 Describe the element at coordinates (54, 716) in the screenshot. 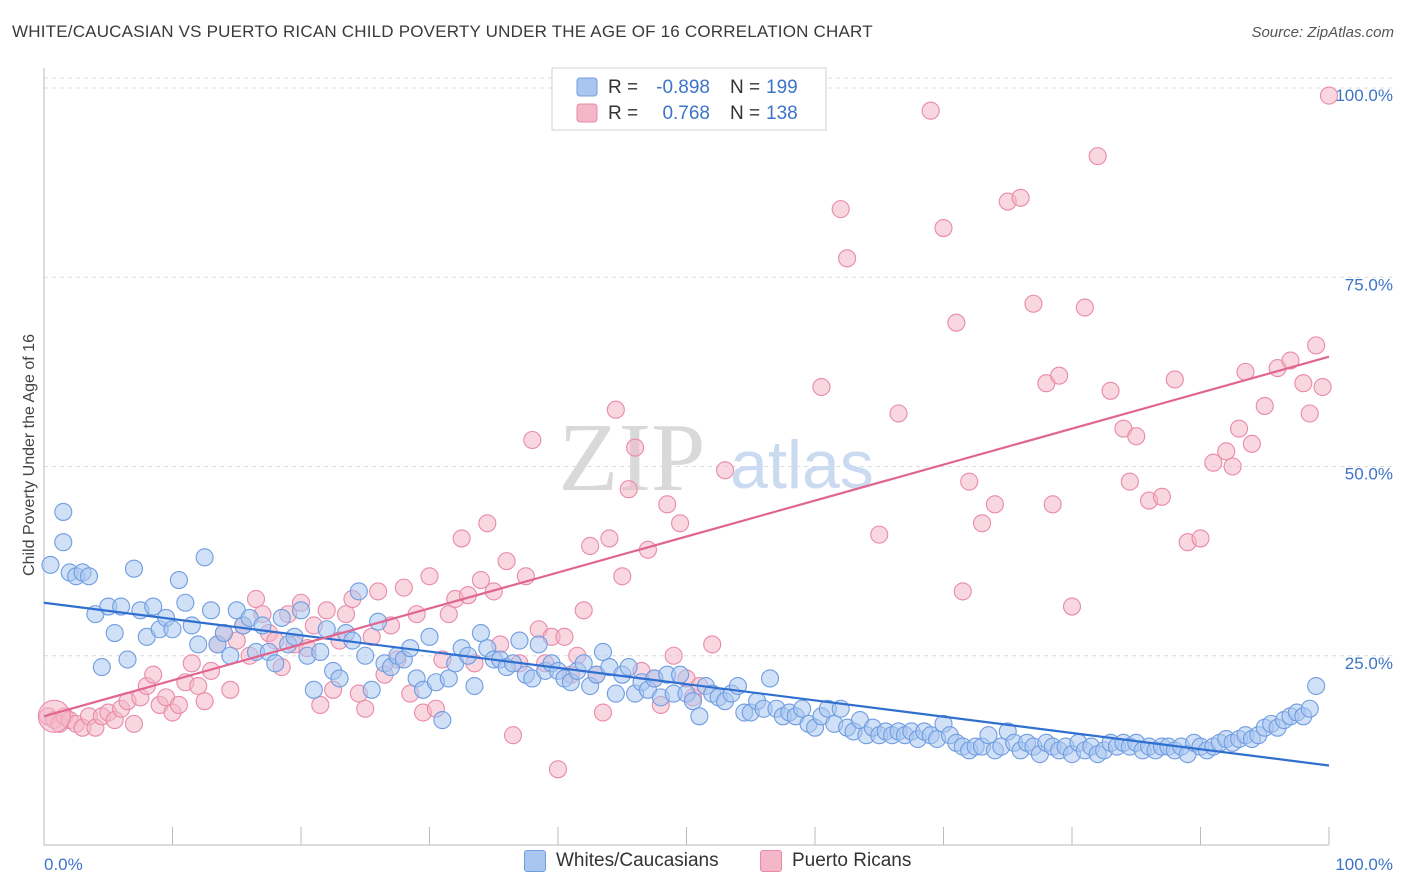

I see `point-puerto-rican-cluster` at that location.